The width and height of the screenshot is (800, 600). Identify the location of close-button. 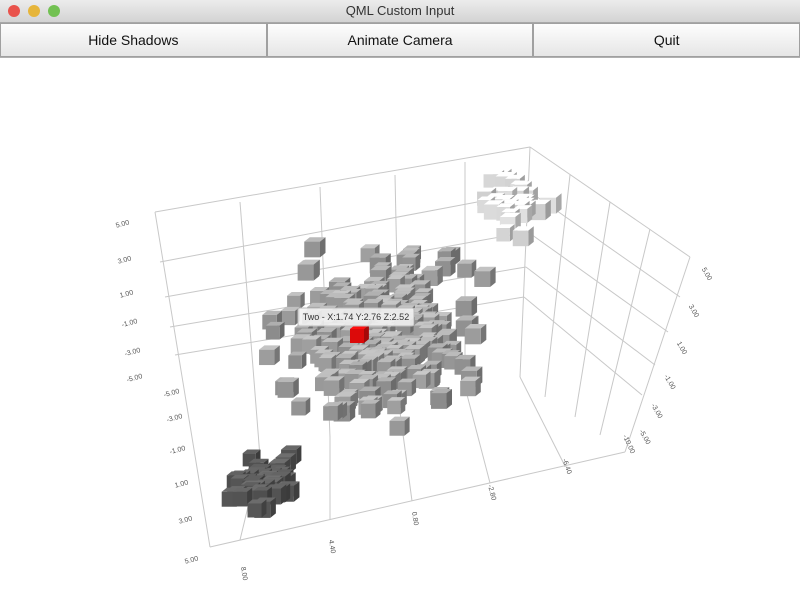
(14, 11).